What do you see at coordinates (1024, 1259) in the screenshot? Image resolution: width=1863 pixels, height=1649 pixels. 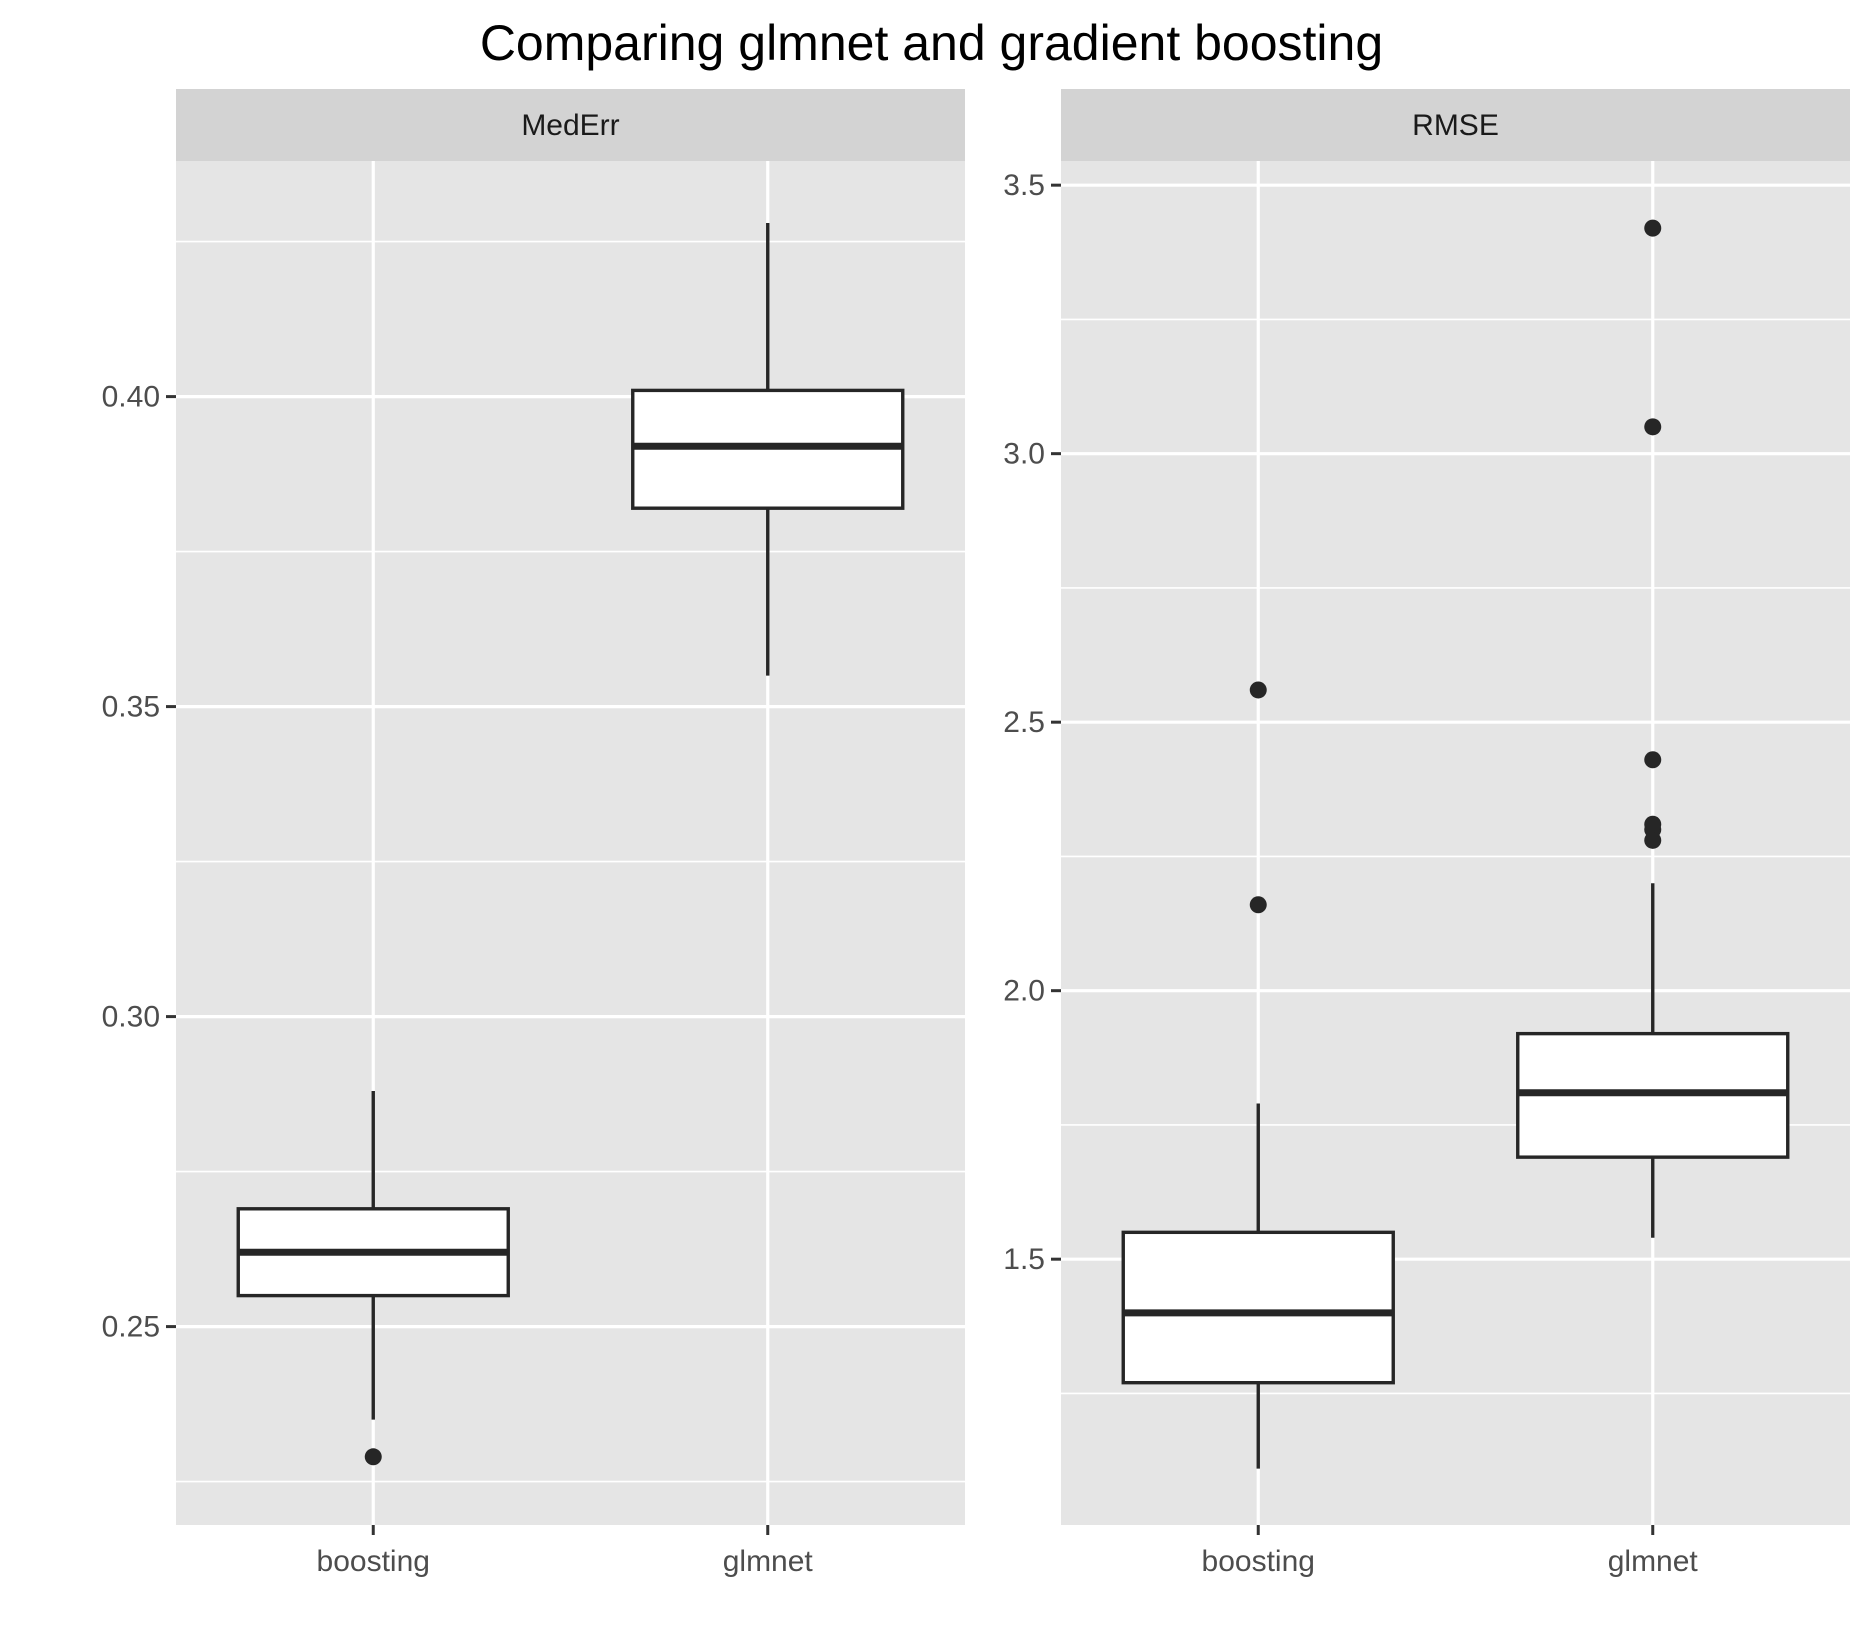 I see `y-tick-label: 1.5` at bounding box center [1024, 1259].